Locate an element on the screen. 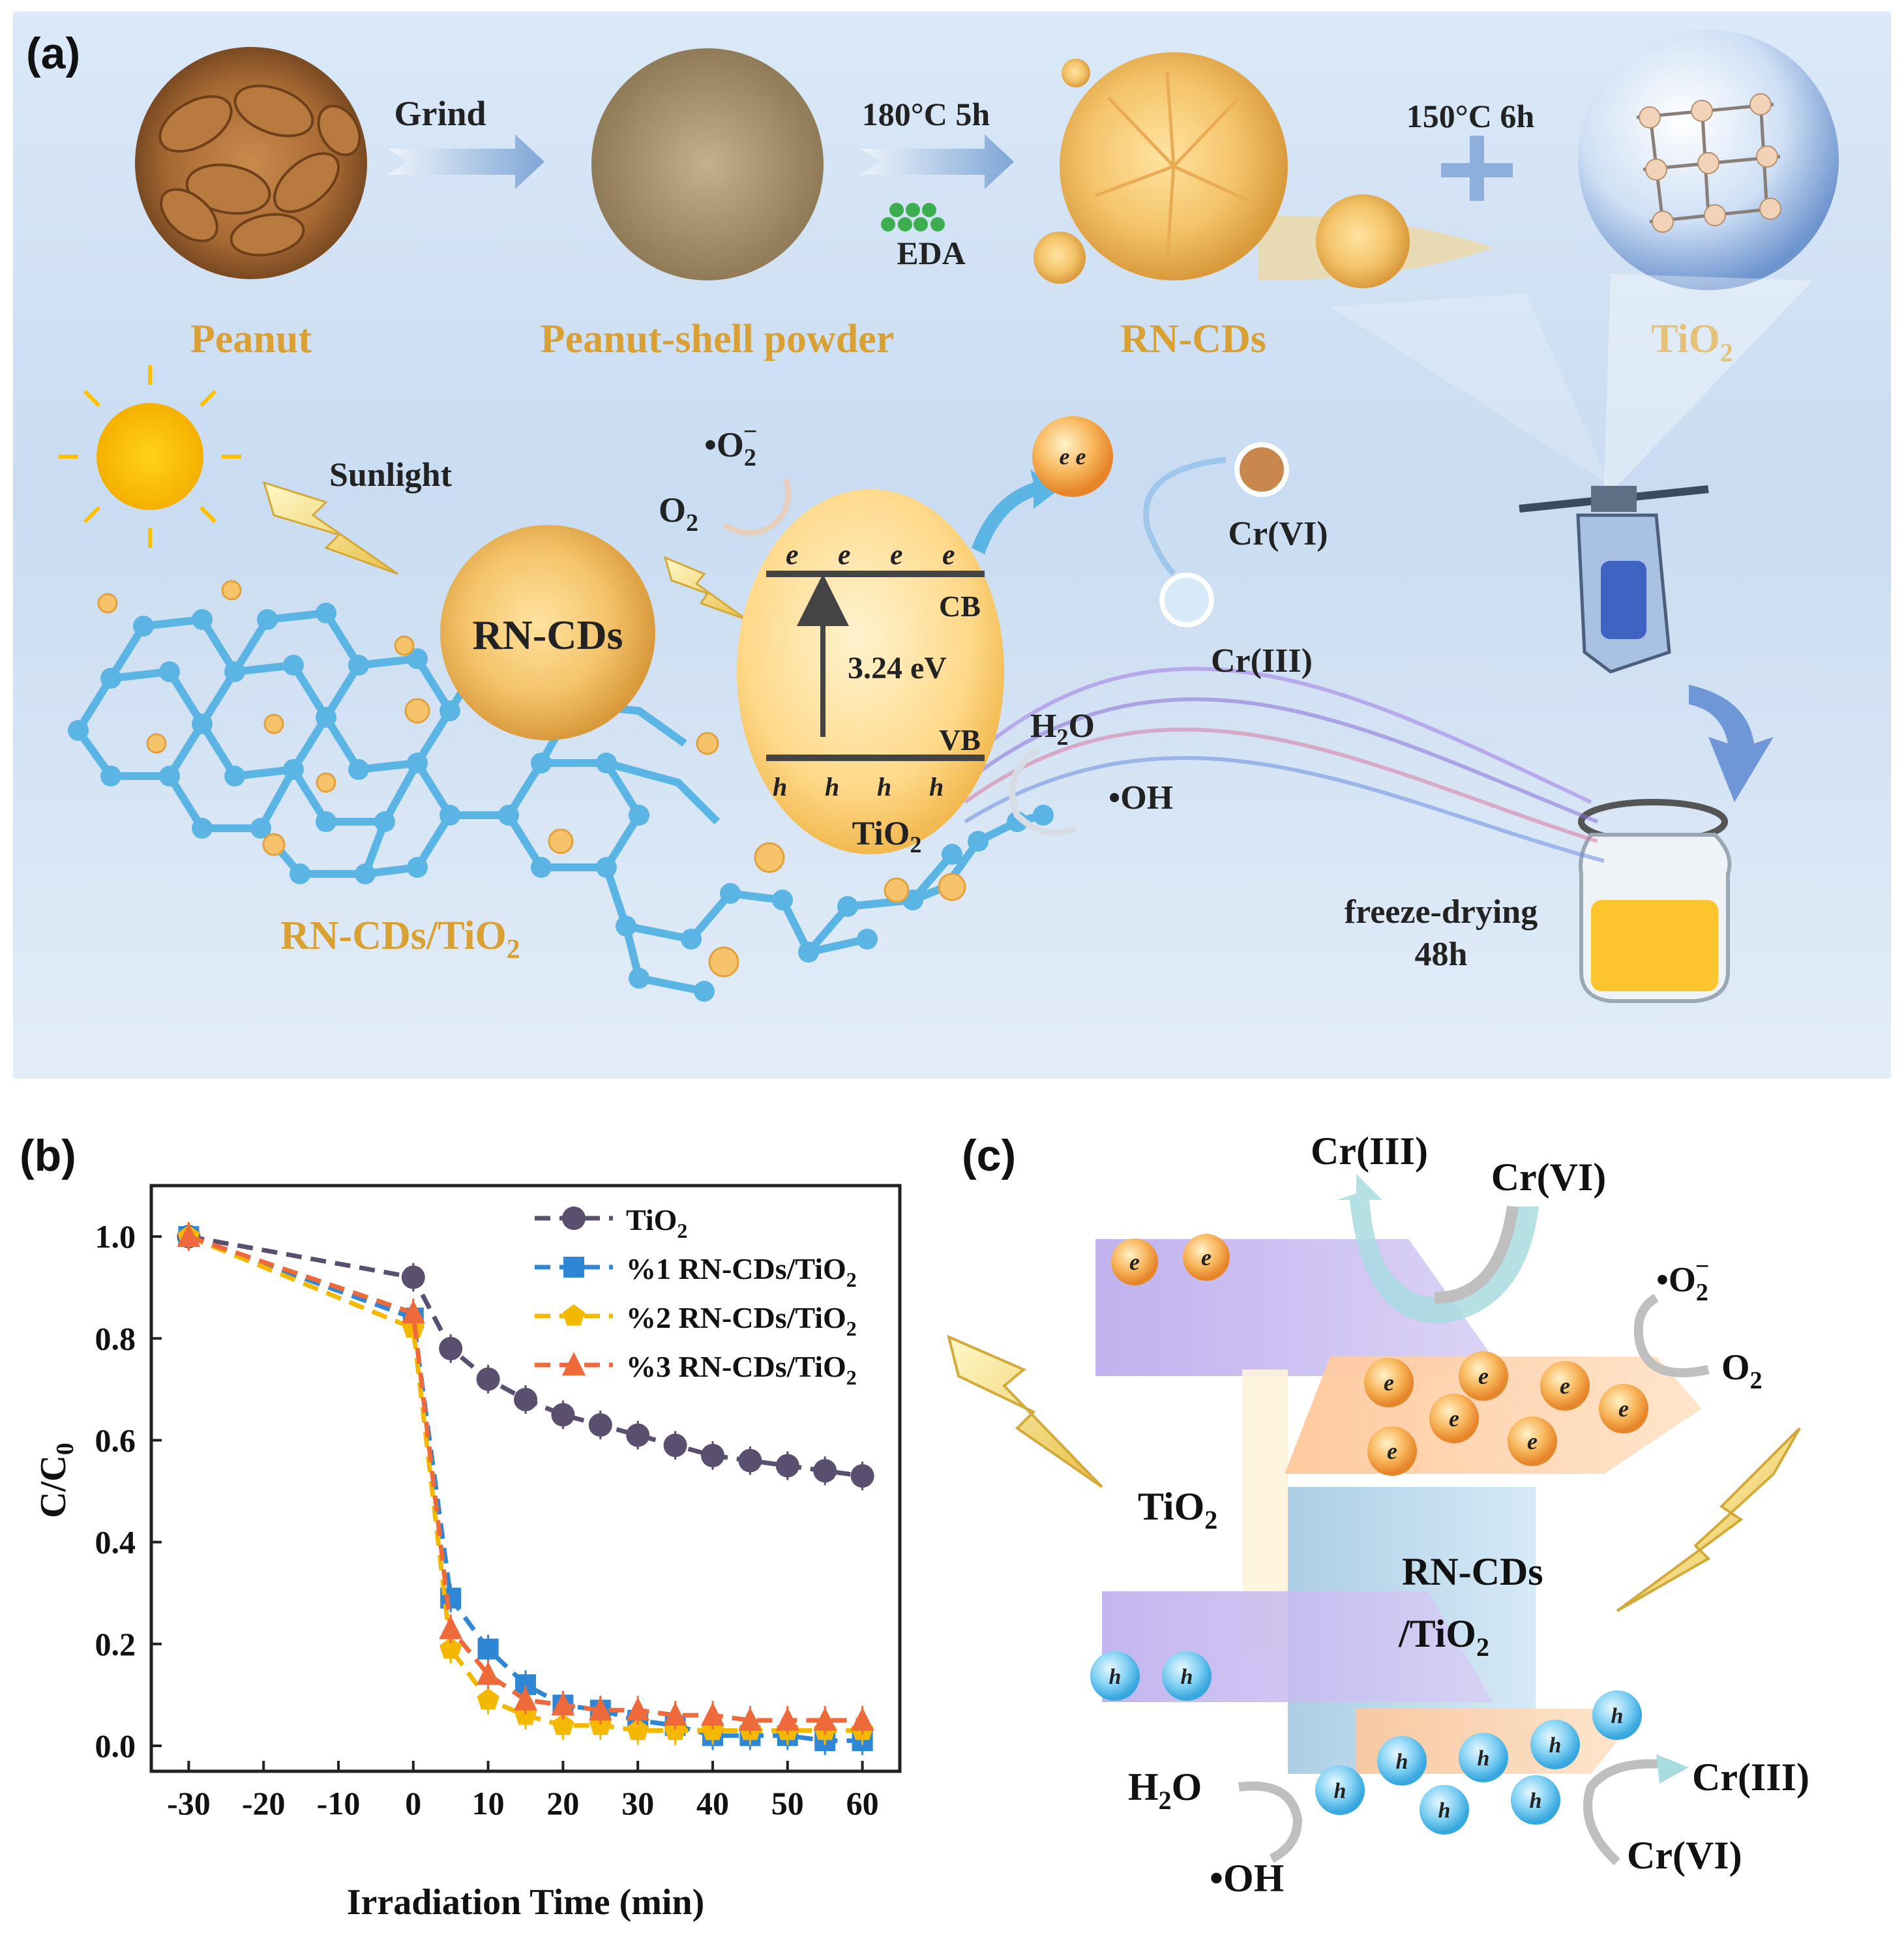 This screenshot has width=1904, height=1933. x-tick-label: 30 is located at coordinates (637, 1803).